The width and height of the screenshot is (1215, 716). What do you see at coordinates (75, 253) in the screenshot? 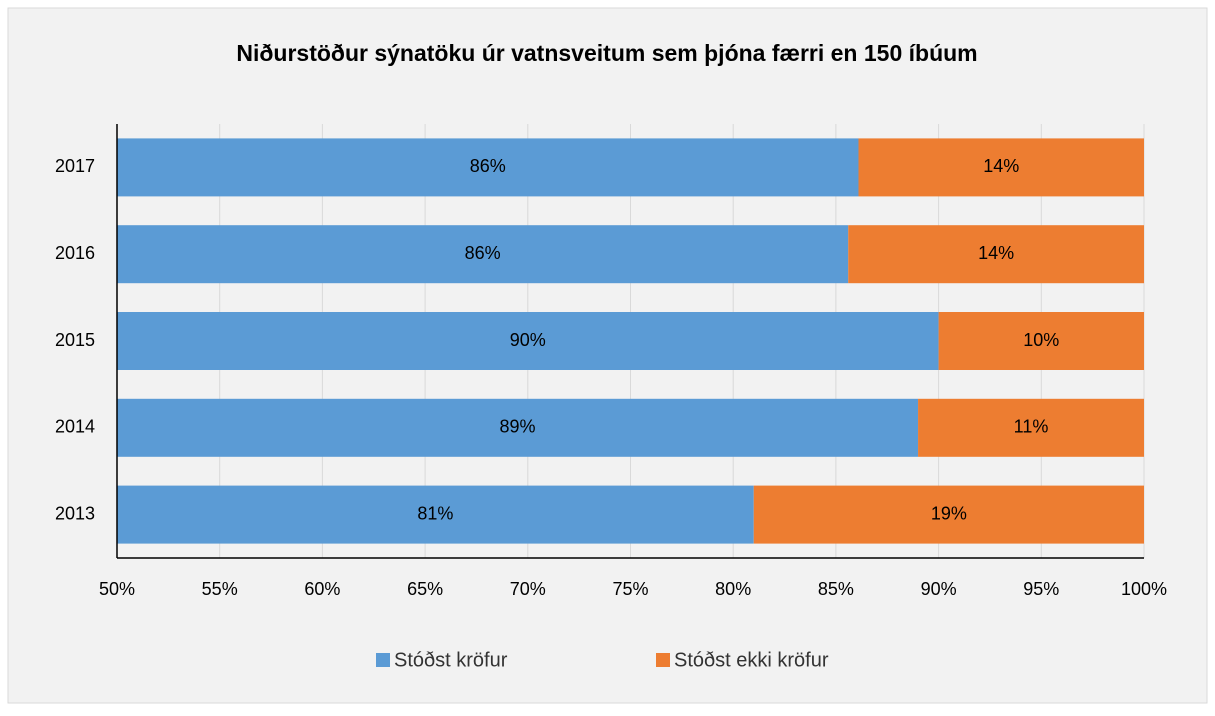
I see `y-tick-label: 2016` at bounding box center [75, 253].